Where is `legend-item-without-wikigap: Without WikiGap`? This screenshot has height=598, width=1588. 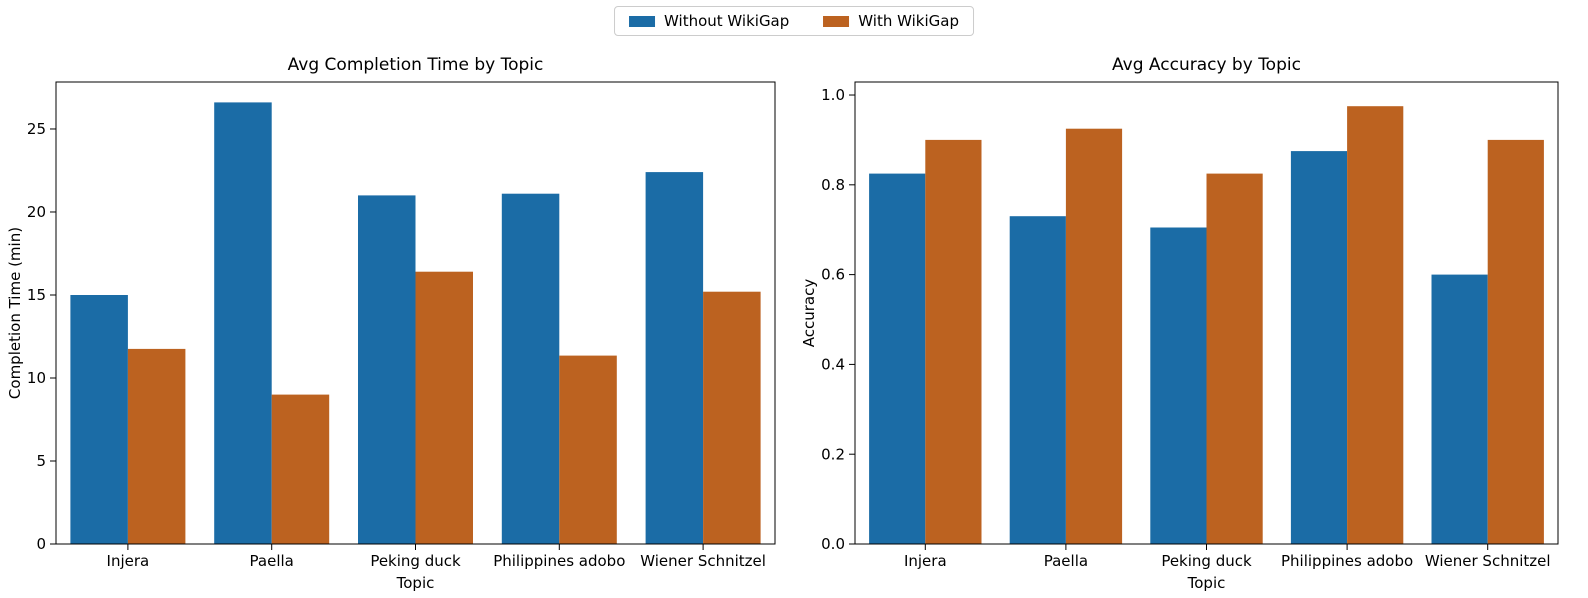 legend-item-without-wikigap: Without WikiGap is located at coordinates (709, 21).